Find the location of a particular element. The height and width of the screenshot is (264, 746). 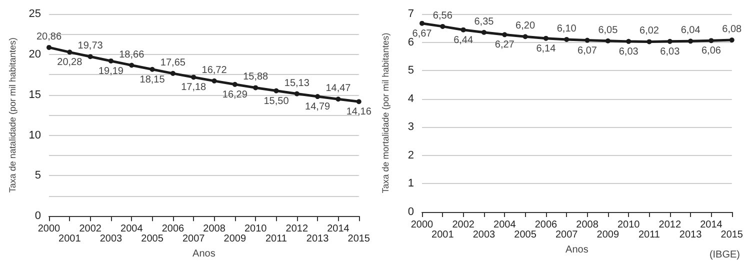

y-tick-label: 20 is located at coordinates (34, 54).